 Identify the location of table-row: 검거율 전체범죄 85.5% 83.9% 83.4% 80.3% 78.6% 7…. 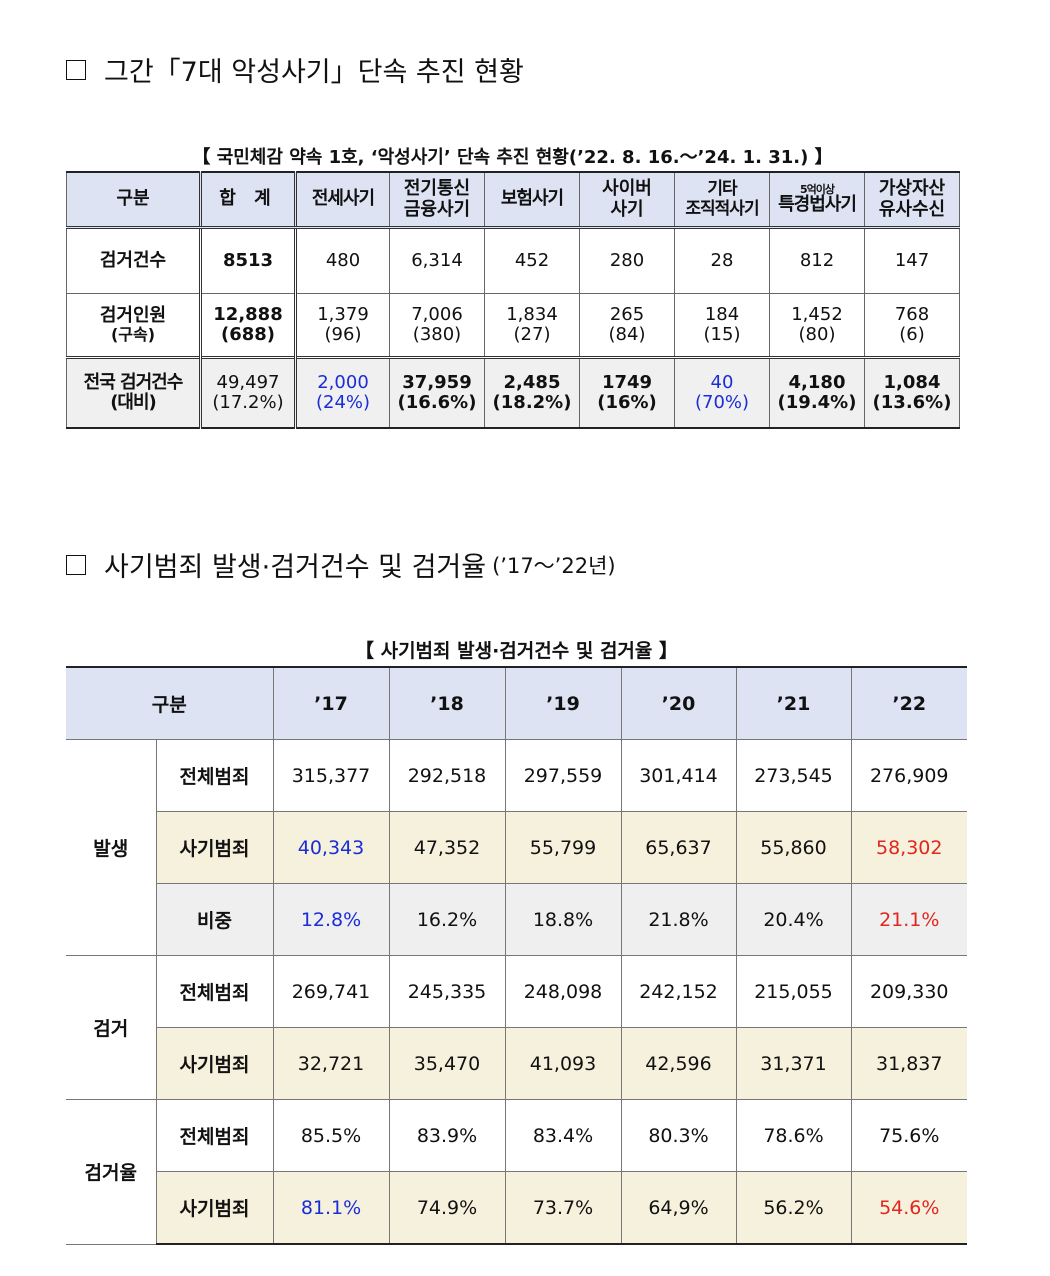
(516, 1172).